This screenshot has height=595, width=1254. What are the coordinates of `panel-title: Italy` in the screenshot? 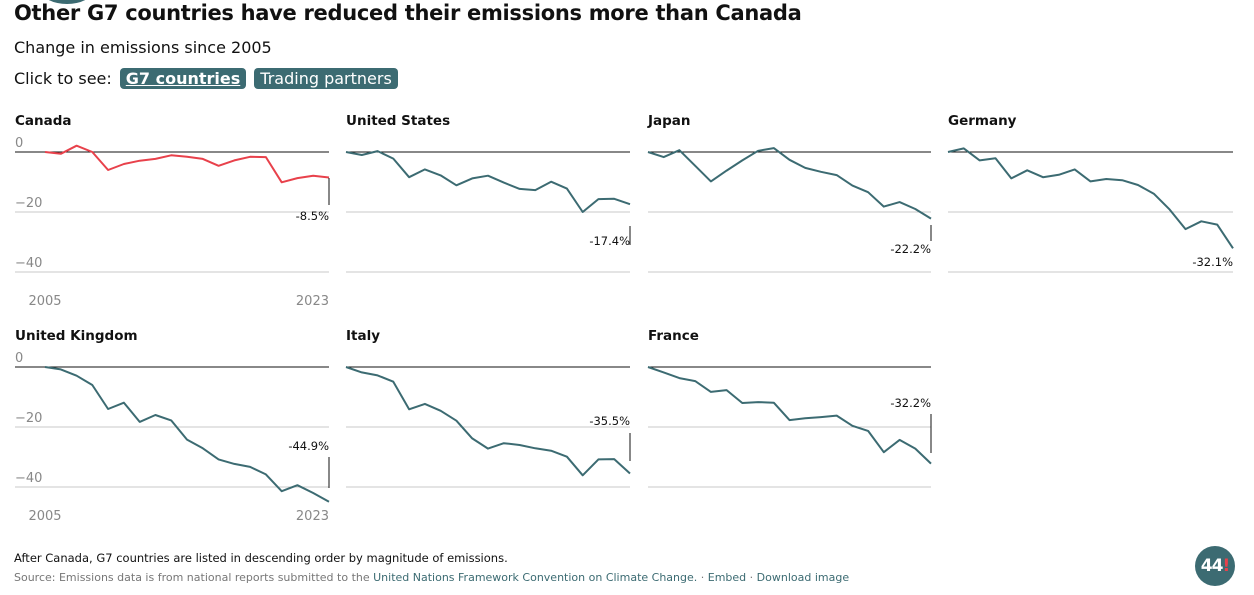 It's located at (363, 336).